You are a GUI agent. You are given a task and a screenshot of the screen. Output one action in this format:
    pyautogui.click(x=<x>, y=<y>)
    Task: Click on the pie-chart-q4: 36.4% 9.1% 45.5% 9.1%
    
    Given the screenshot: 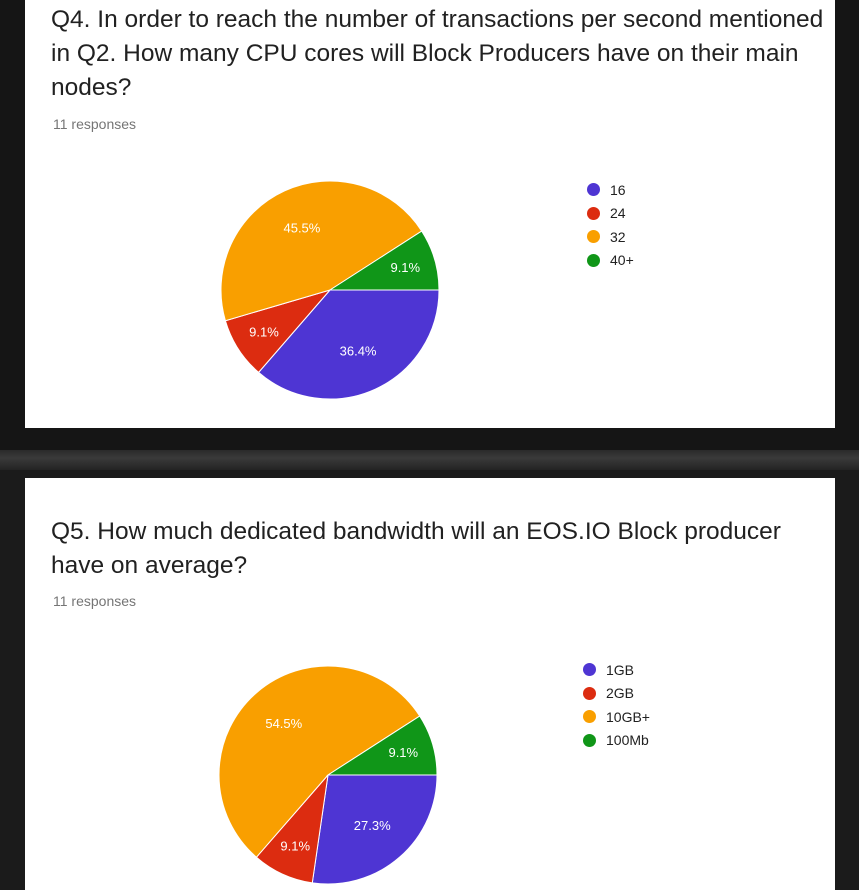 What is the action you would take?
    pyautogui.click(x=330, y=290)
    